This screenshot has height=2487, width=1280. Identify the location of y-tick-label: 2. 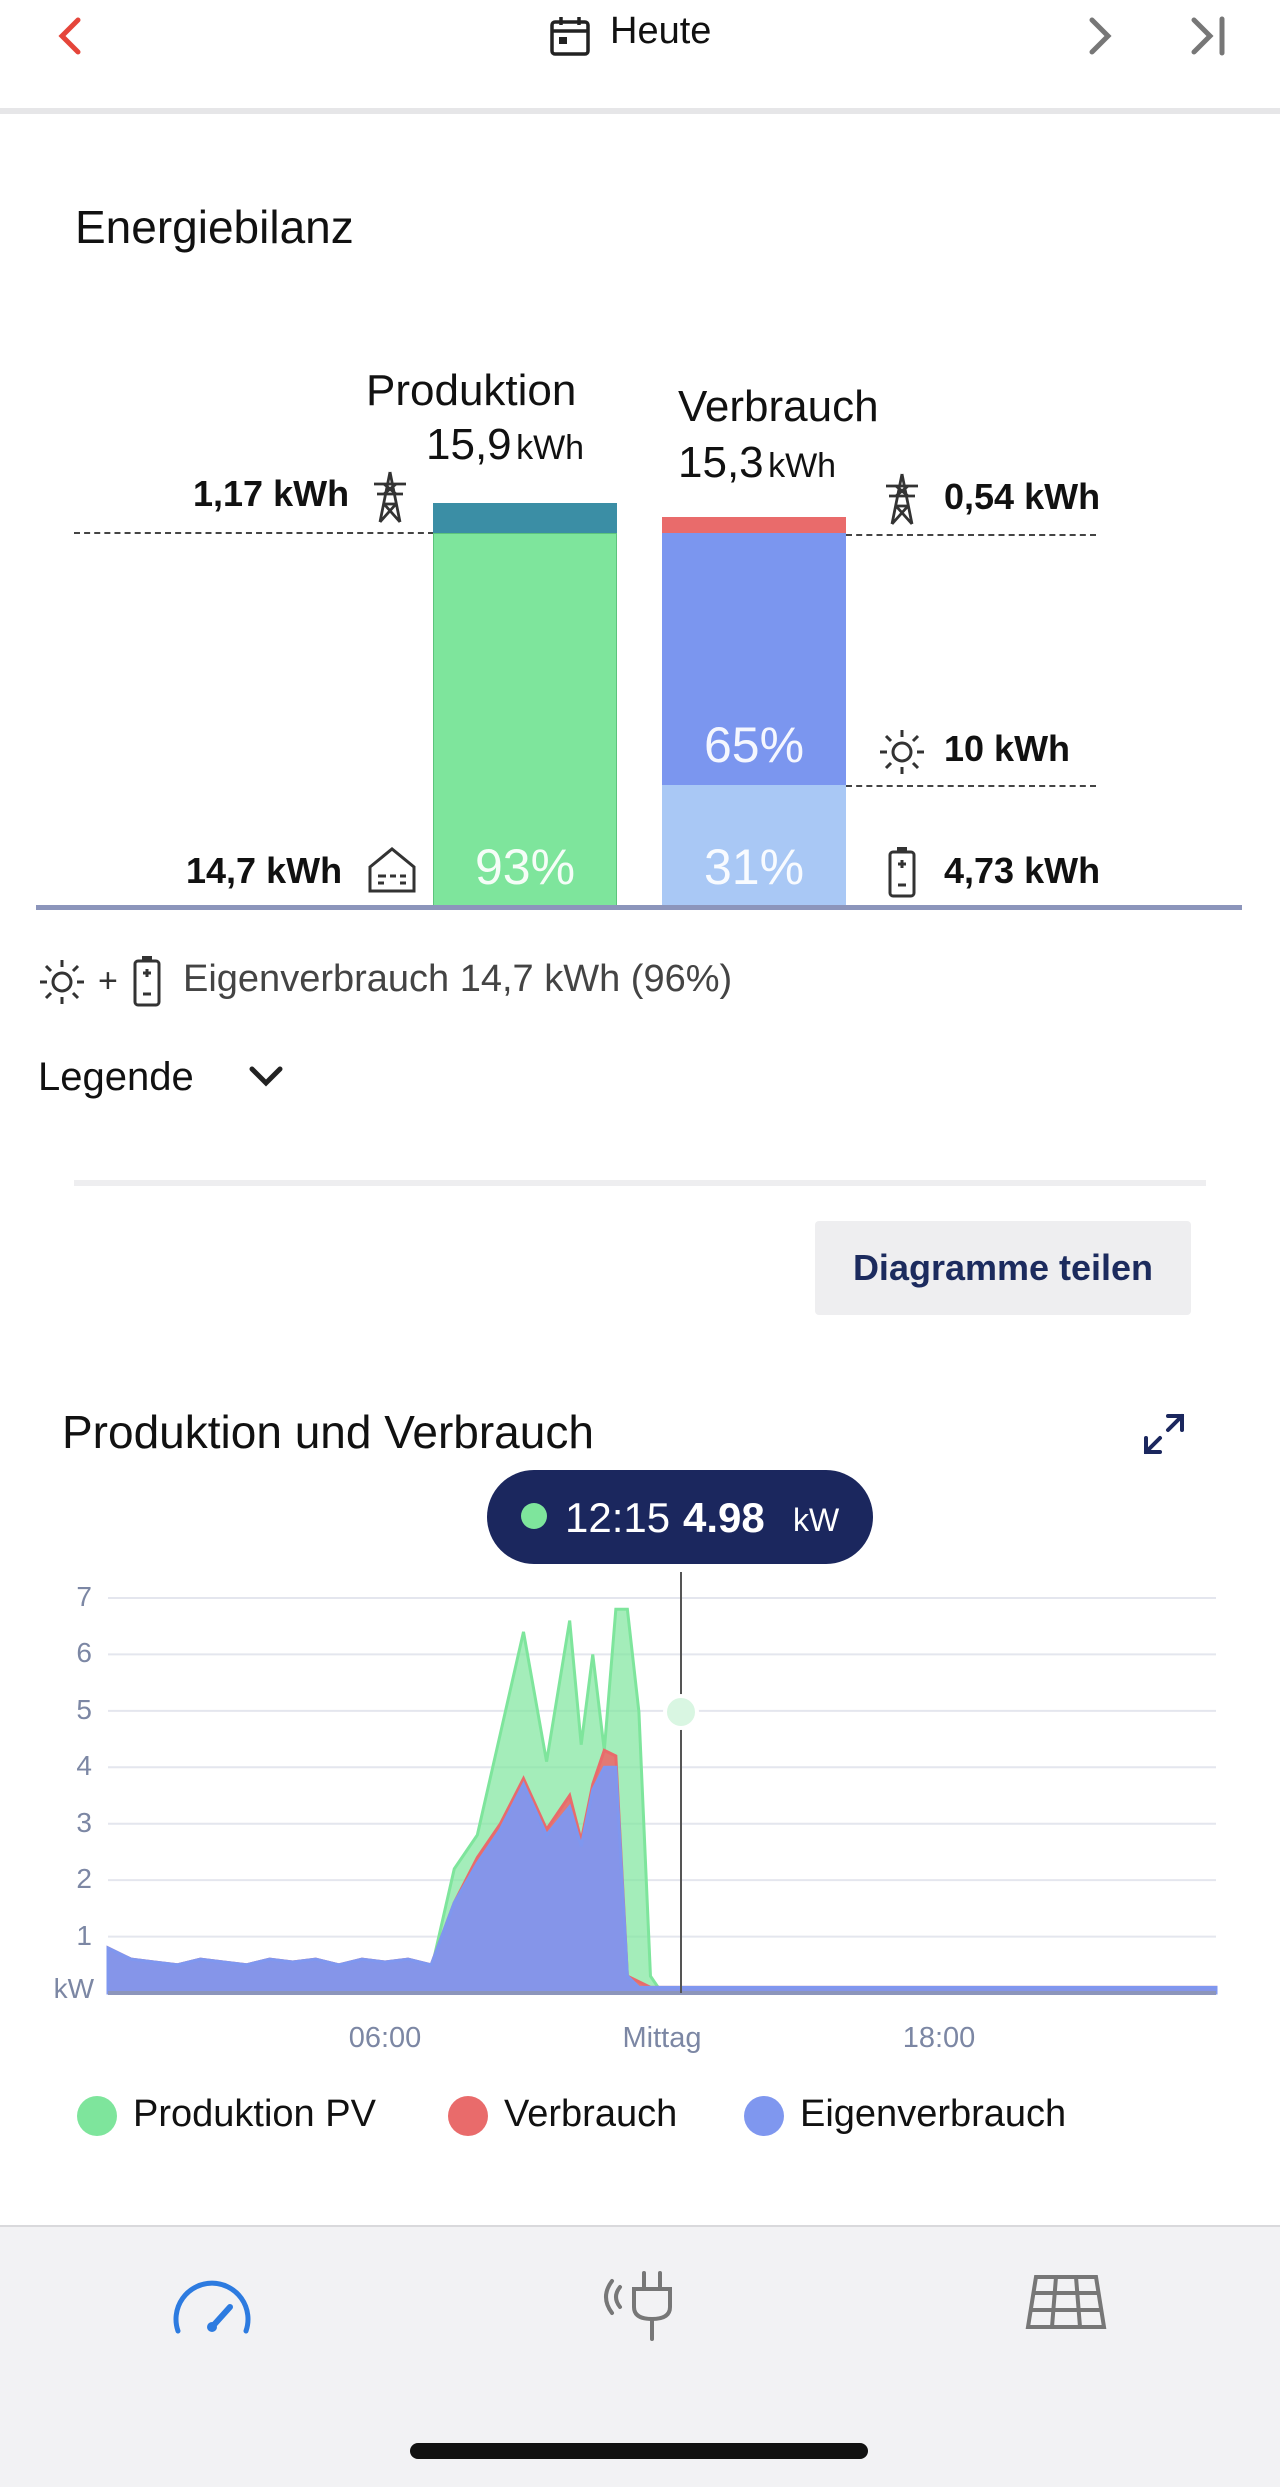
(84, 1879).